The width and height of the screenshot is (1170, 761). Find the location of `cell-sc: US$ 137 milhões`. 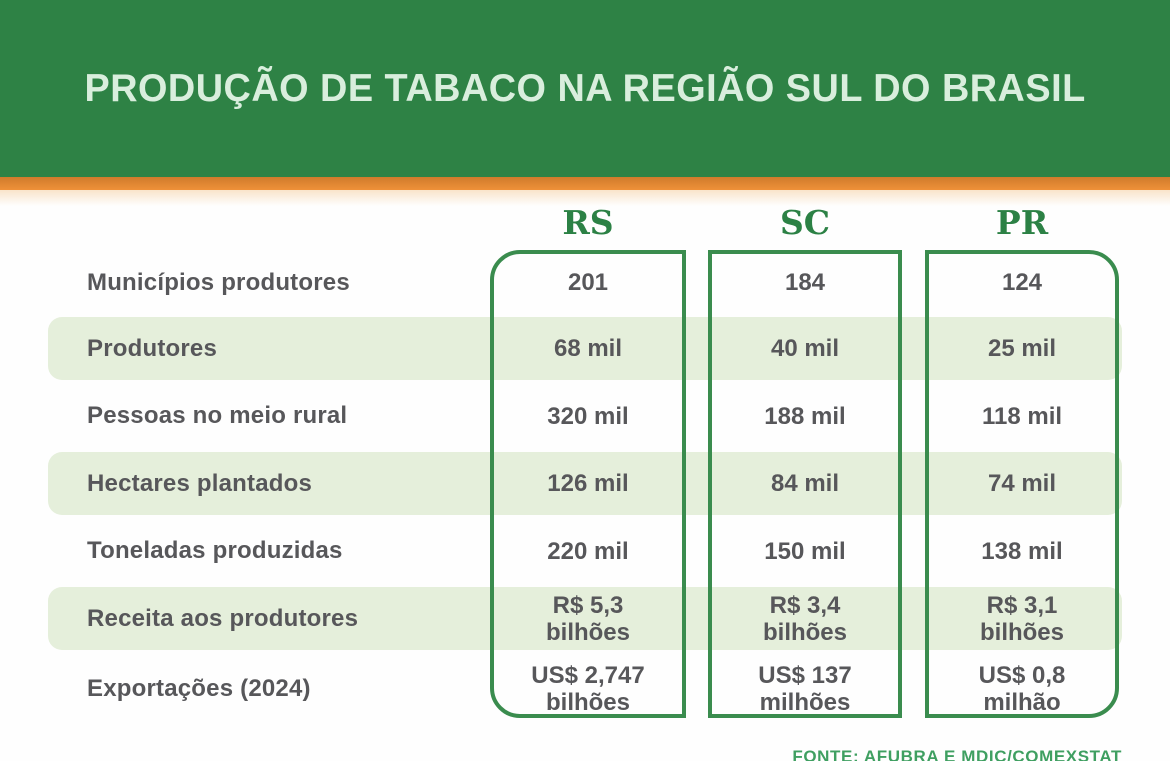

cell-sc: US$ 137 milhões is located at coordinates (805, 689).